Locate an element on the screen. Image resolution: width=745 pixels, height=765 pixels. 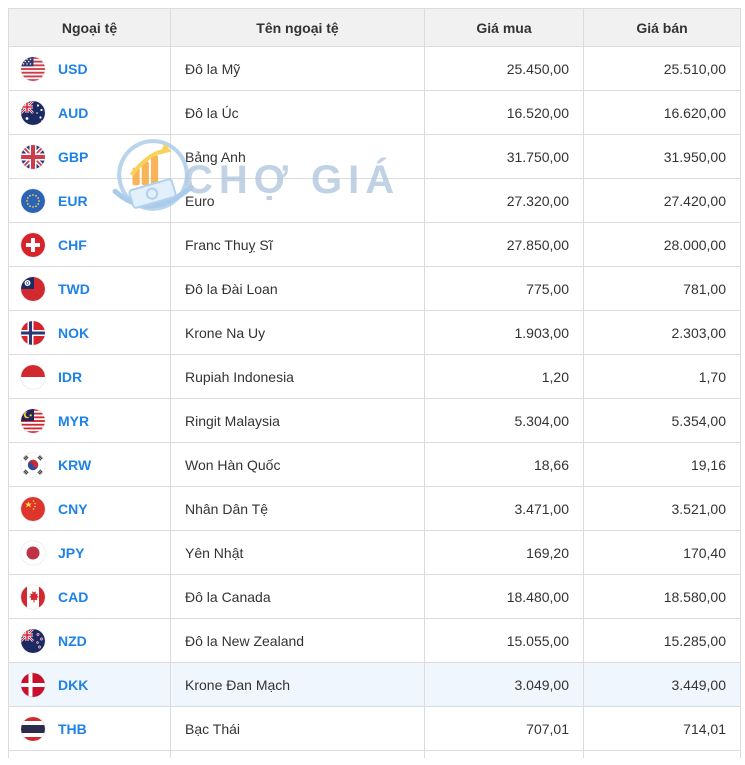
currency-row: MYR Ringit Malaysia 5.304,00 5.354,00 is located at coordinates (374, 420).